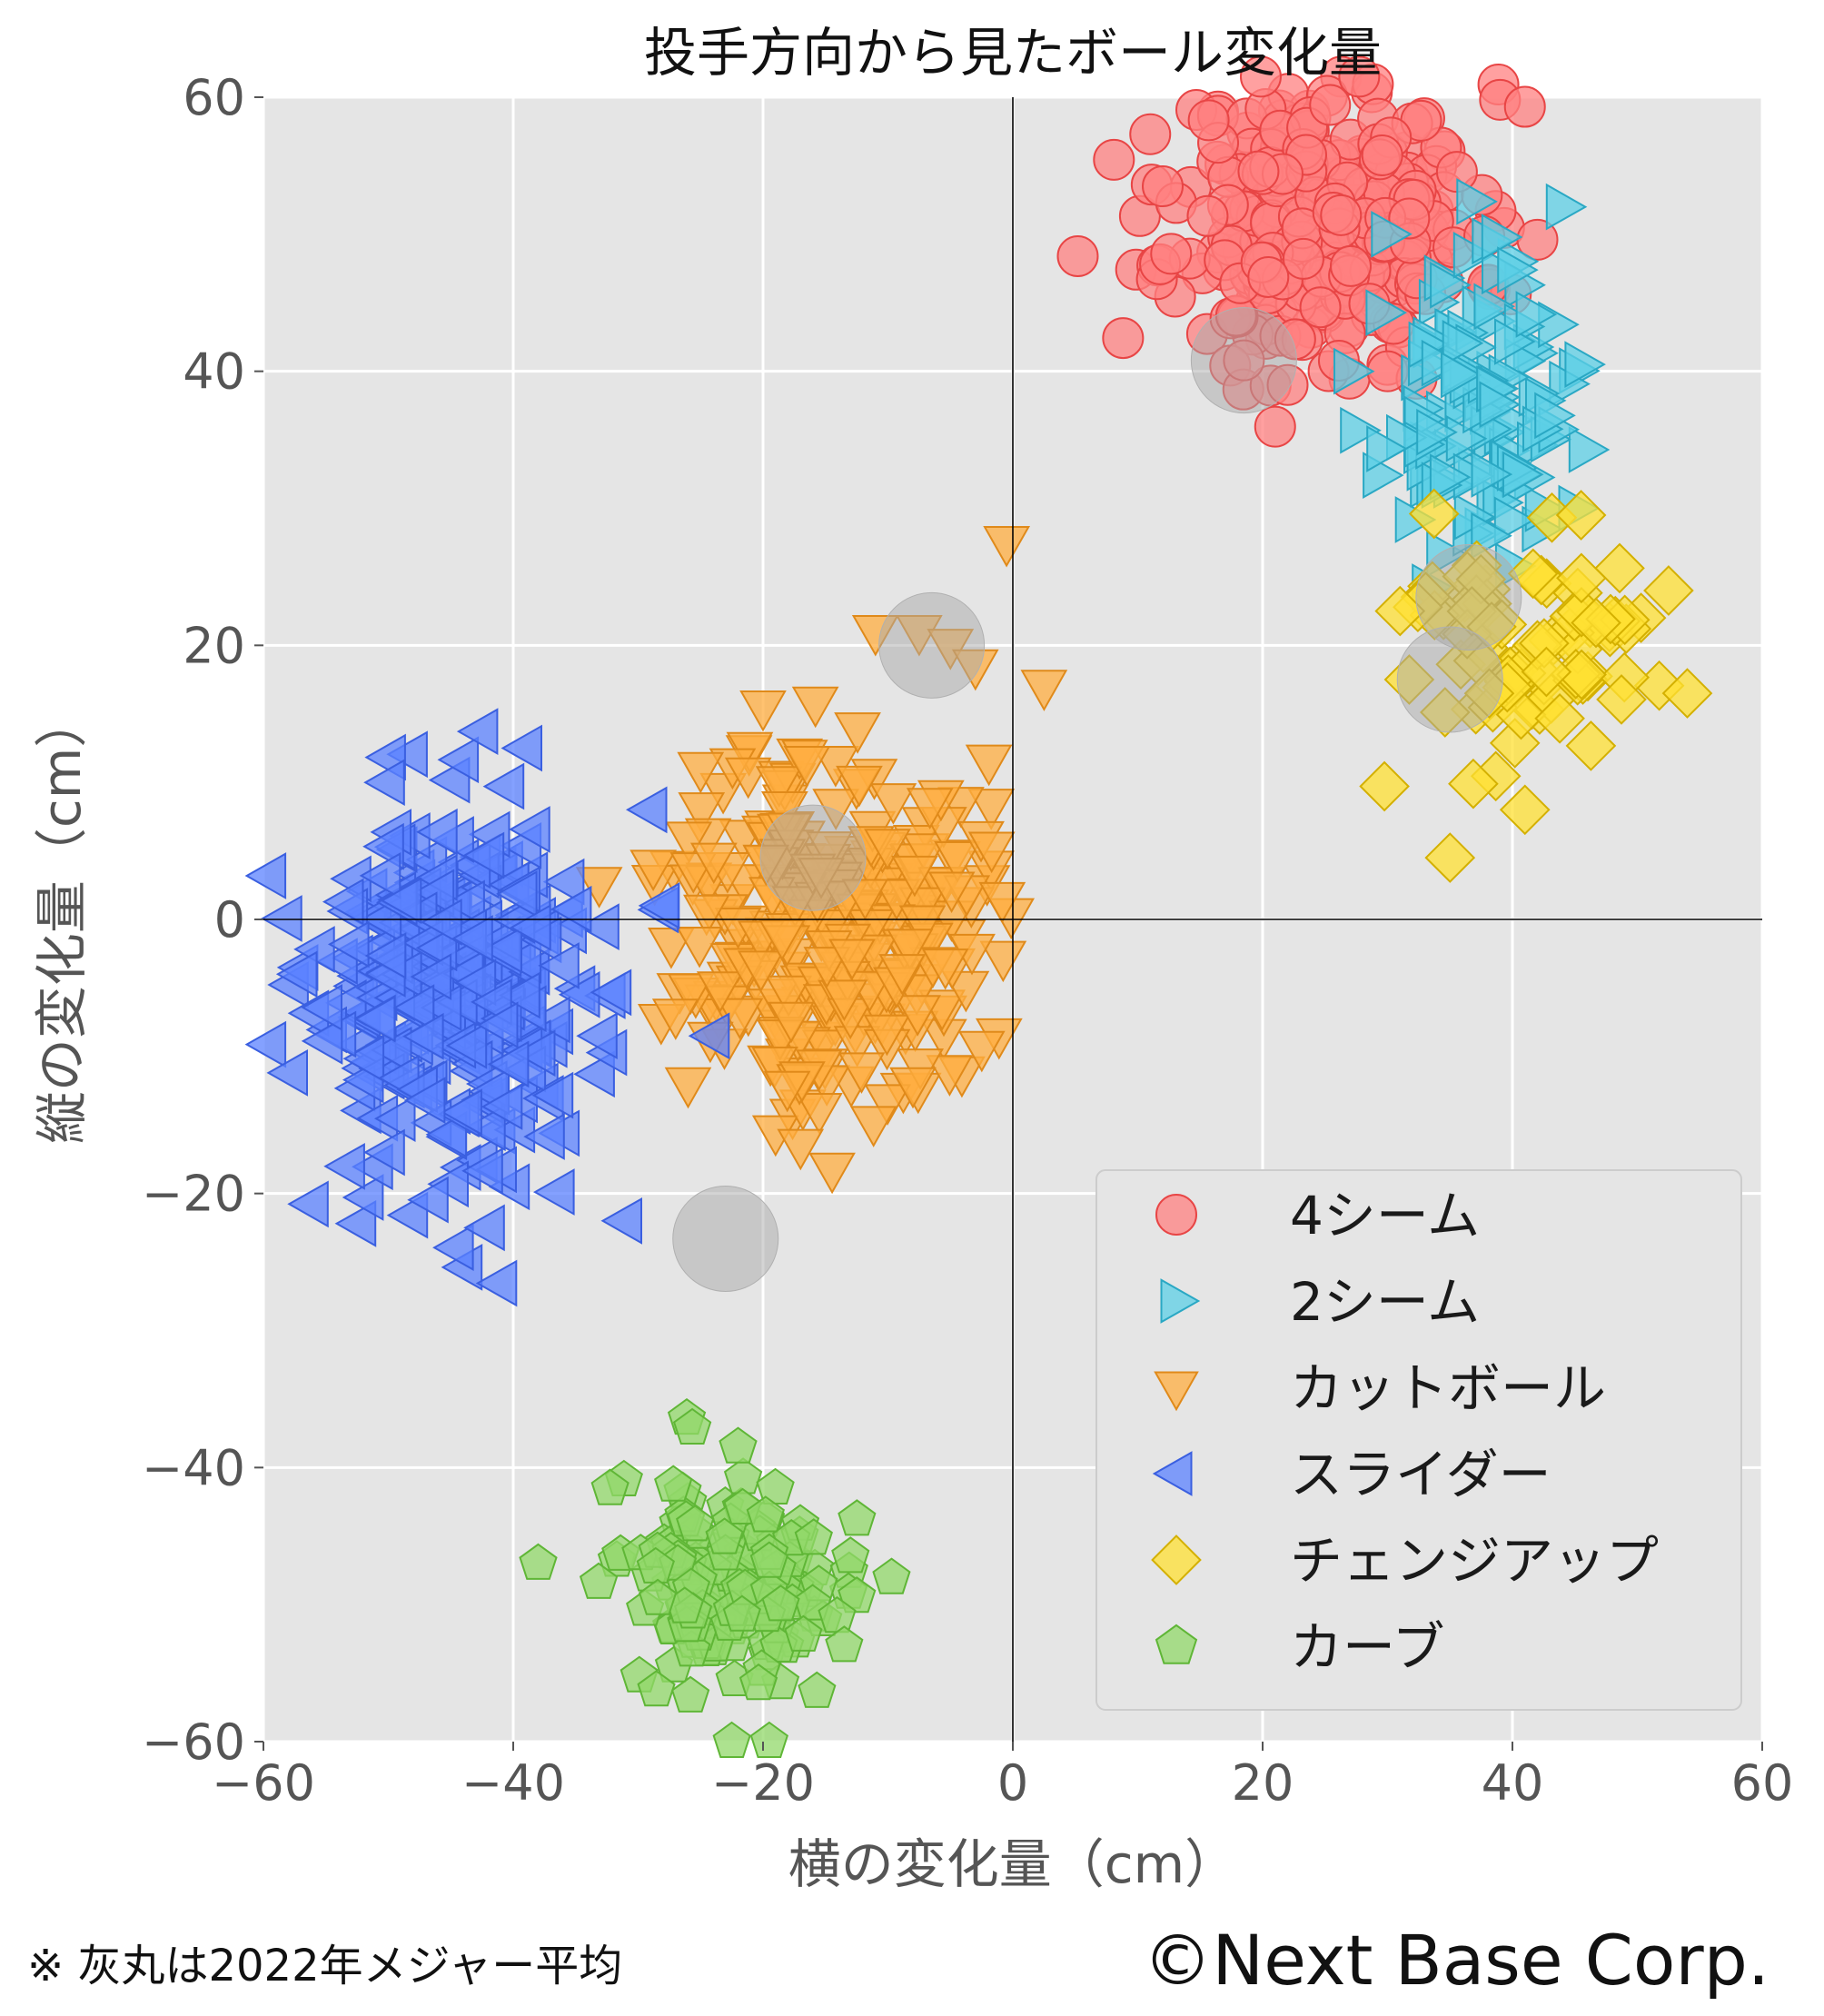  I want to click on copyright: ©Next Base Corp., so click(1456, 1961).